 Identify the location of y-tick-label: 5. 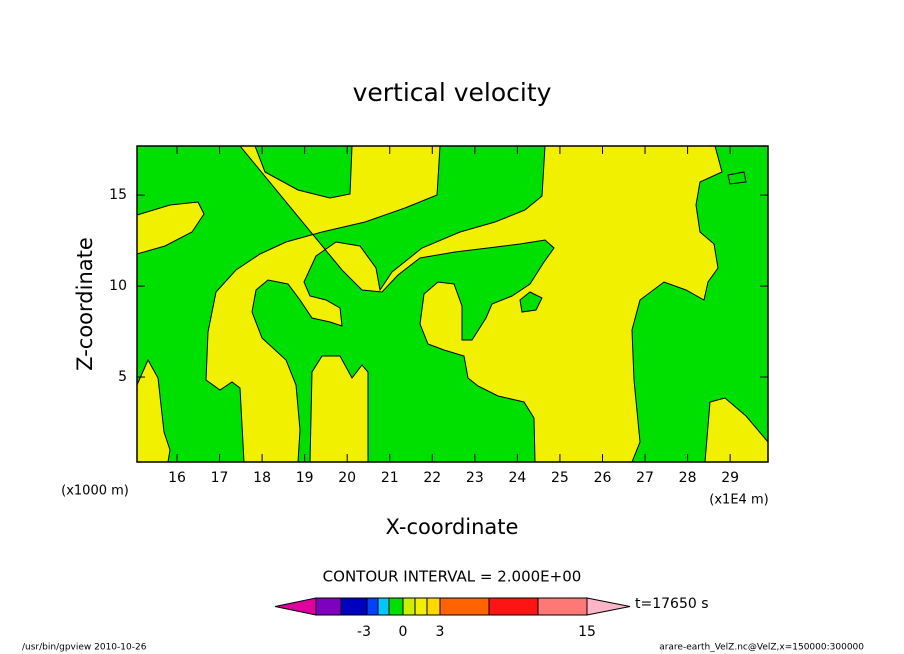
(122, 377).